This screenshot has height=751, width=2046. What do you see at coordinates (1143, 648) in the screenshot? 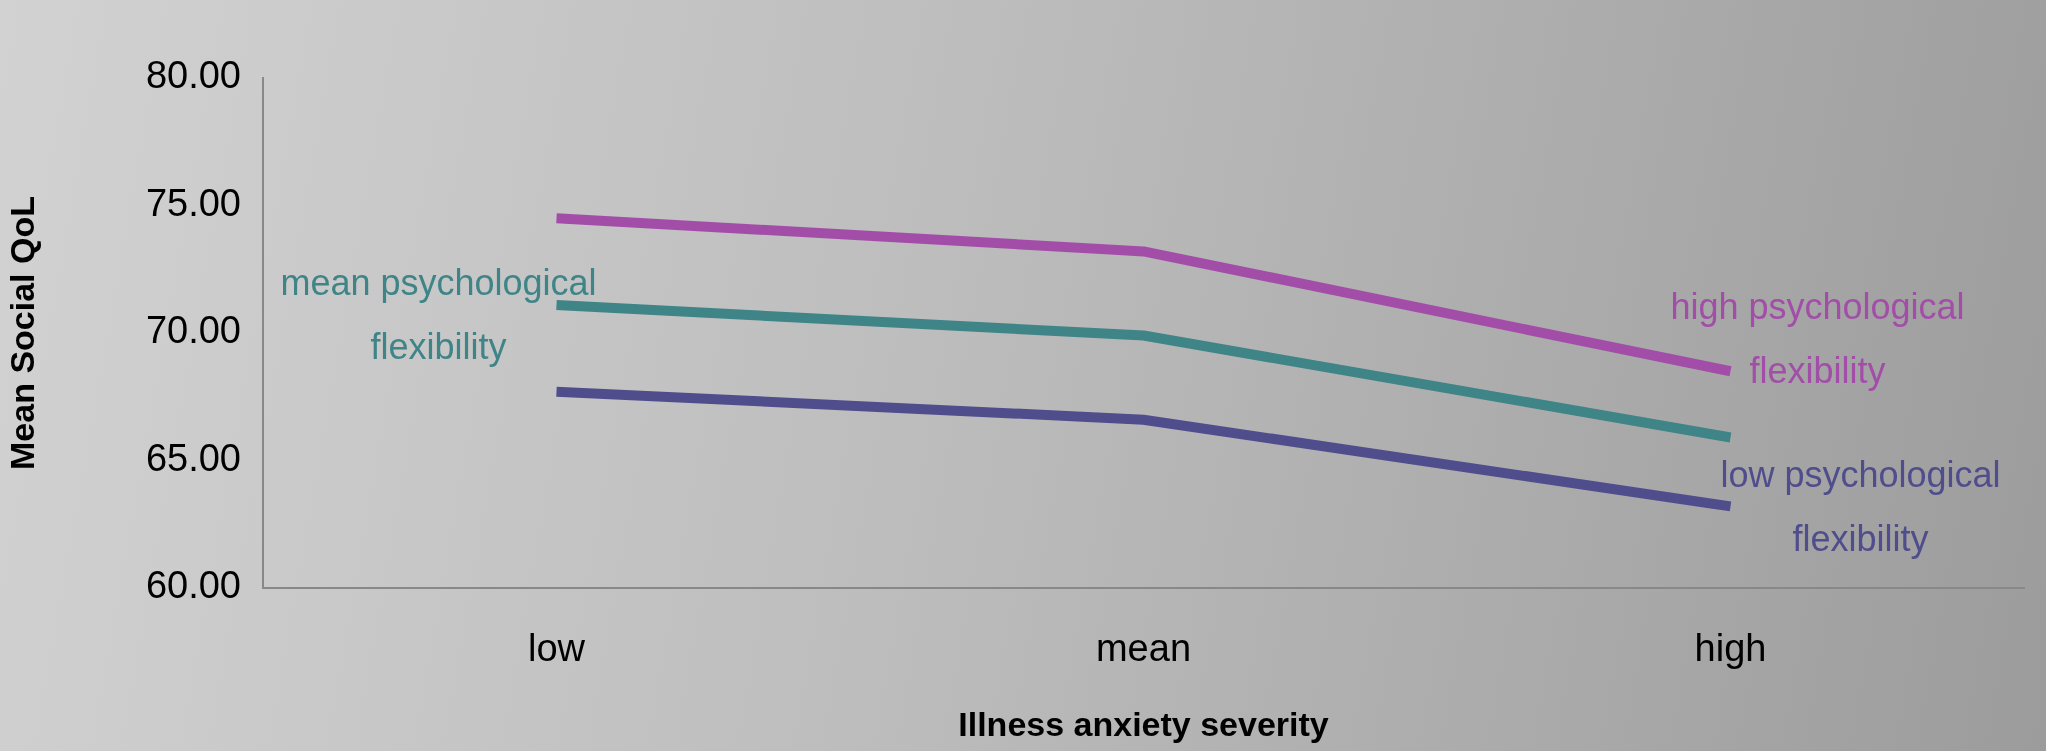
I see `x-tick-label: mean` at bounding box center [1143, 648].